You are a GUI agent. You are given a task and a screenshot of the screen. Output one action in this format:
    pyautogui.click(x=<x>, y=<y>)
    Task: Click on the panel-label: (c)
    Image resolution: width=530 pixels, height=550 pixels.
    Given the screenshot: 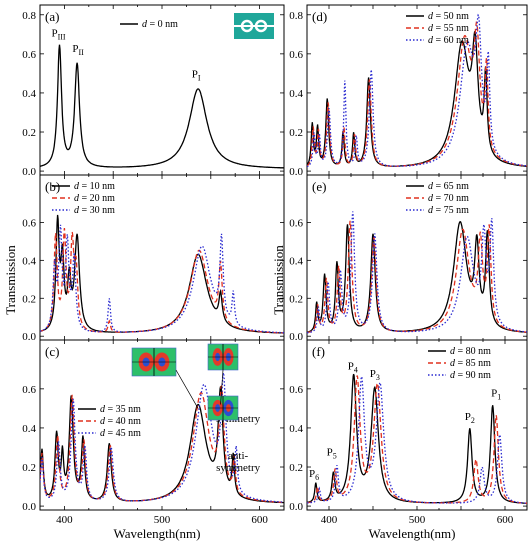 What is the action you would take?
    pyautogui.click(x=52, y=351)
    